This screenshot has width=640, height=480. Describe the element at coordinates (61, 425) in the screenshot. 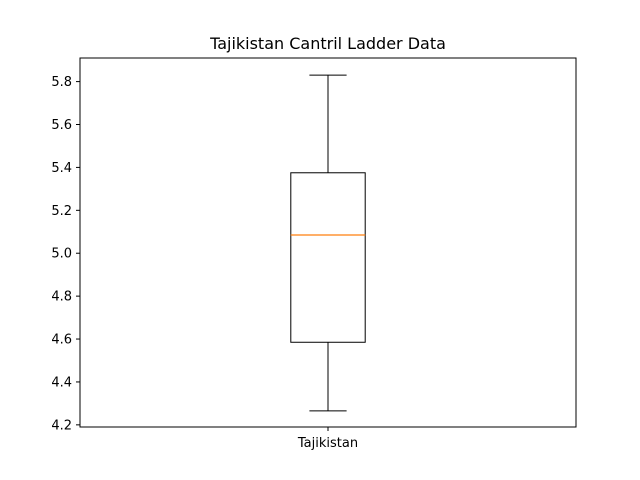

I see `y-tick-label: 4.2` at that location.